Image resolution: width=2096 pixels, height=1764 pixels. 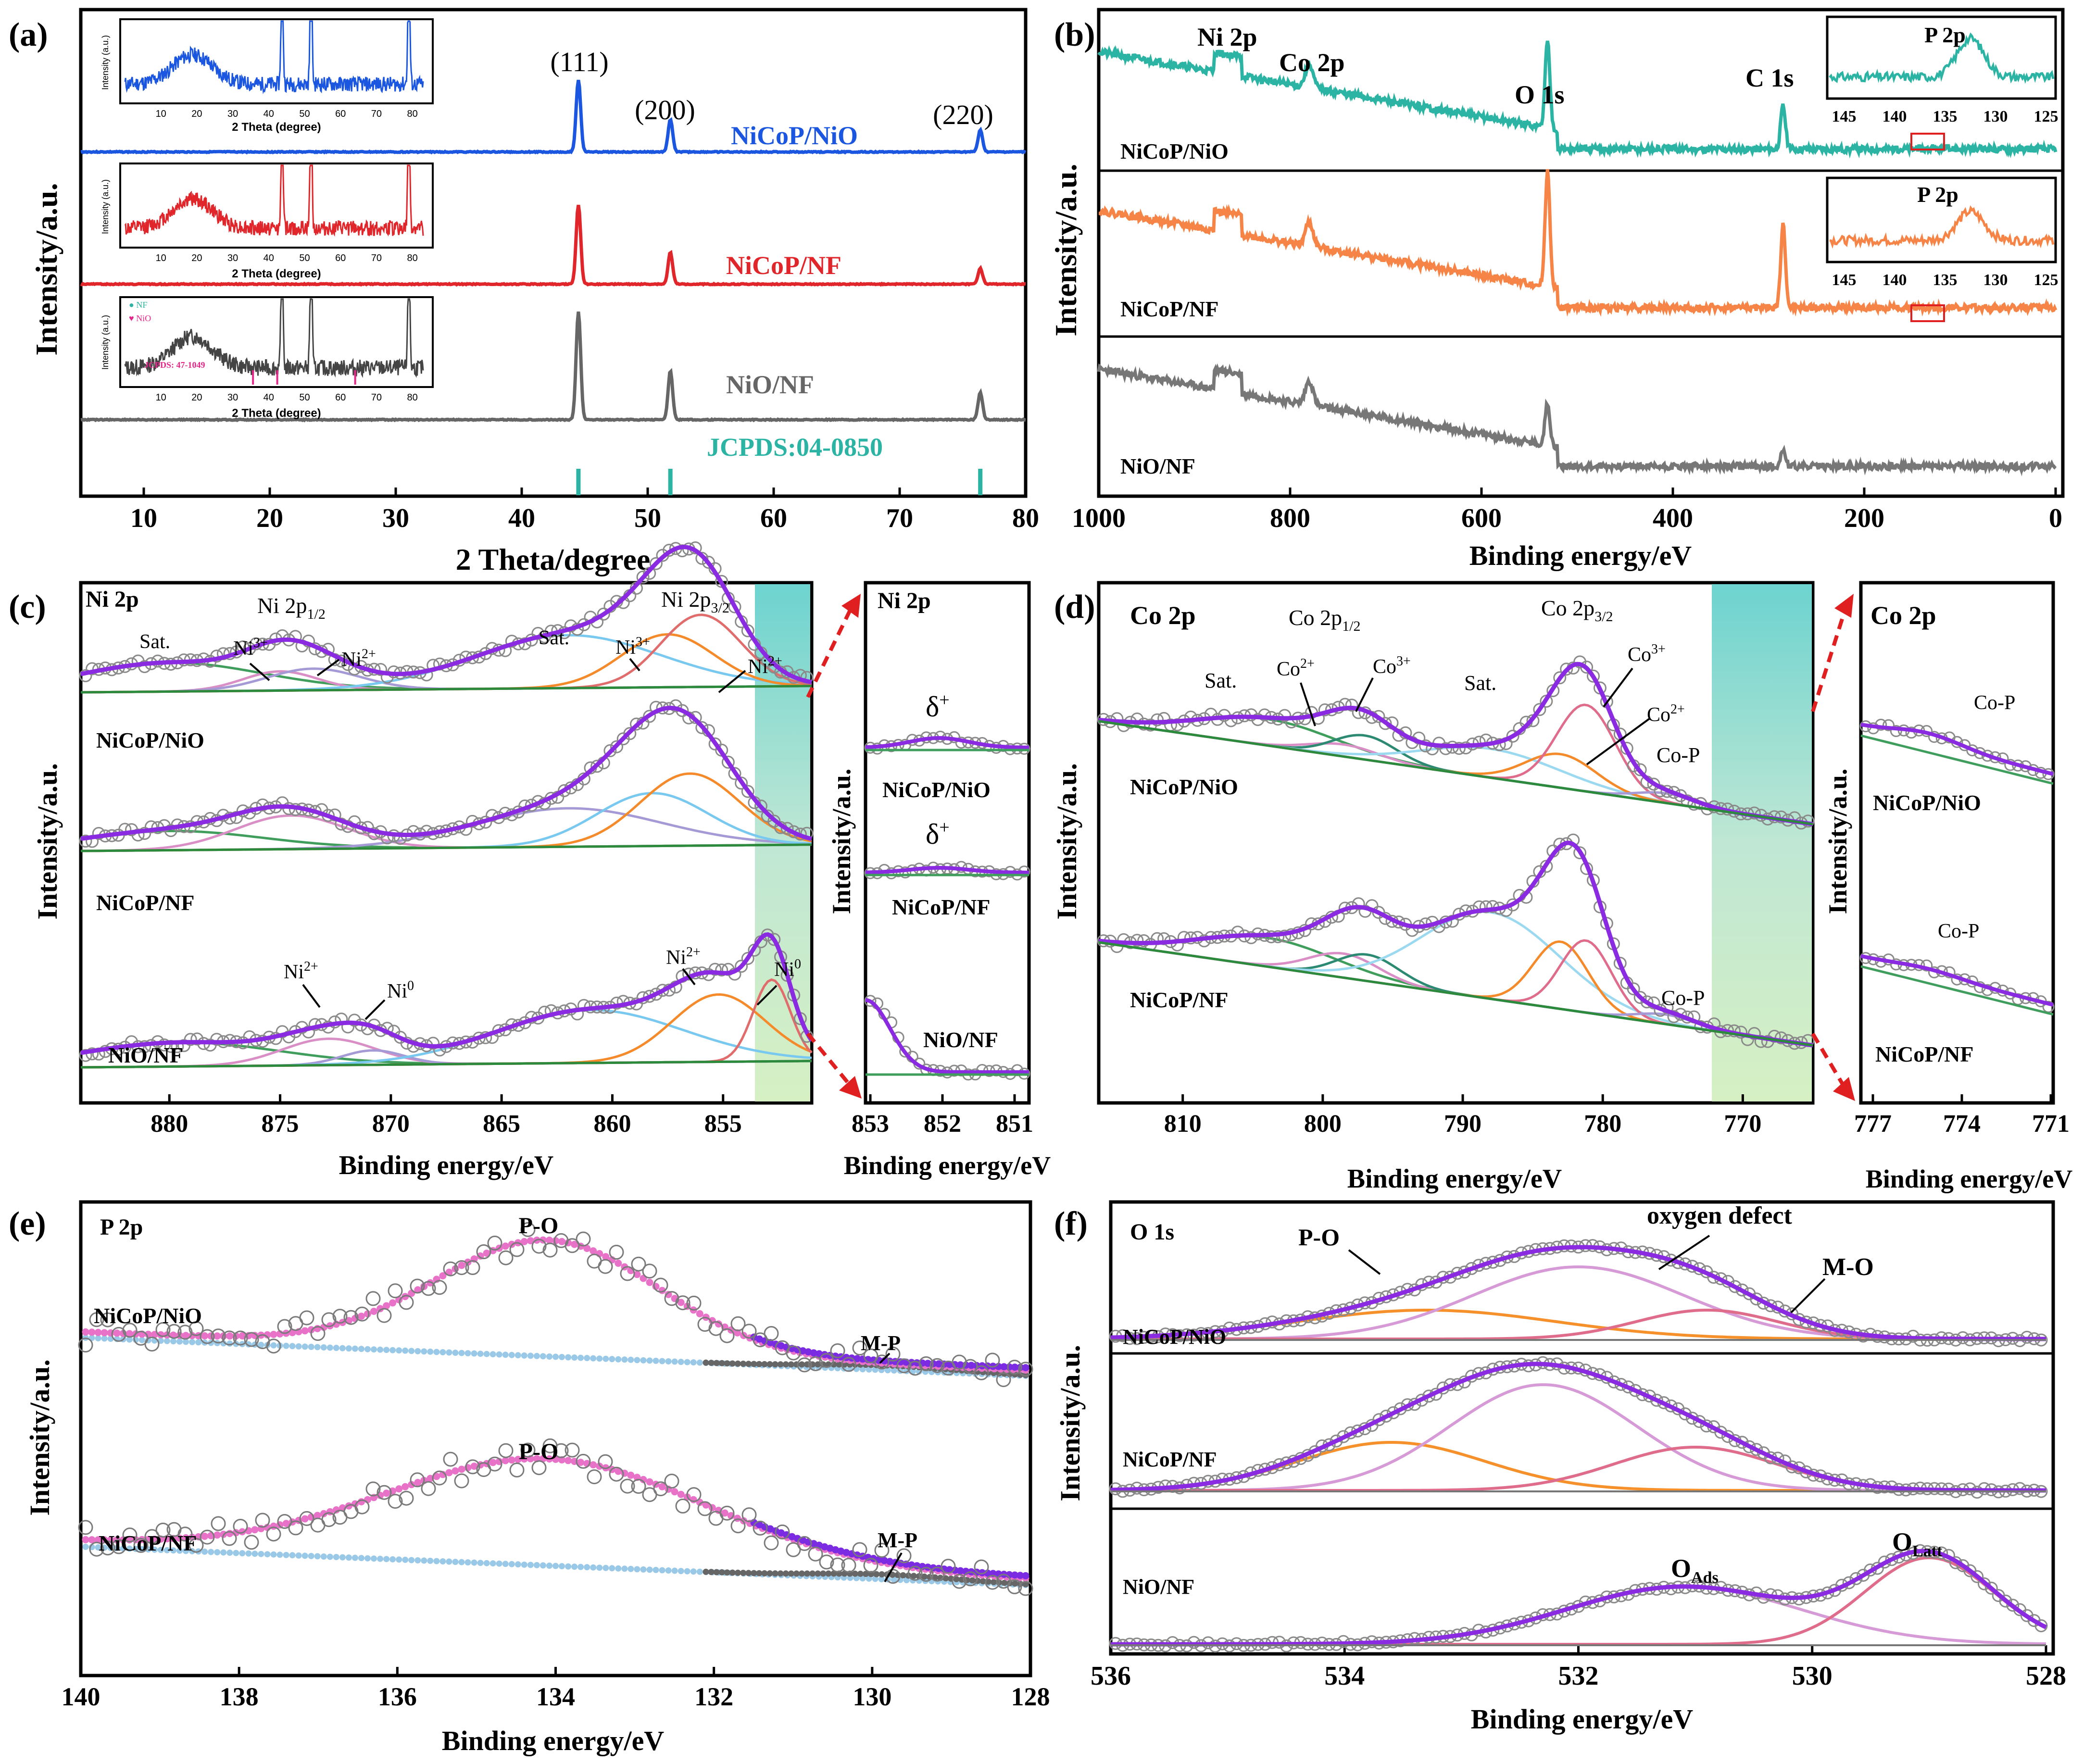 I want to click on panel-c-xticks: 880 875 870 865 860 855, so click(x=447, y=1116).